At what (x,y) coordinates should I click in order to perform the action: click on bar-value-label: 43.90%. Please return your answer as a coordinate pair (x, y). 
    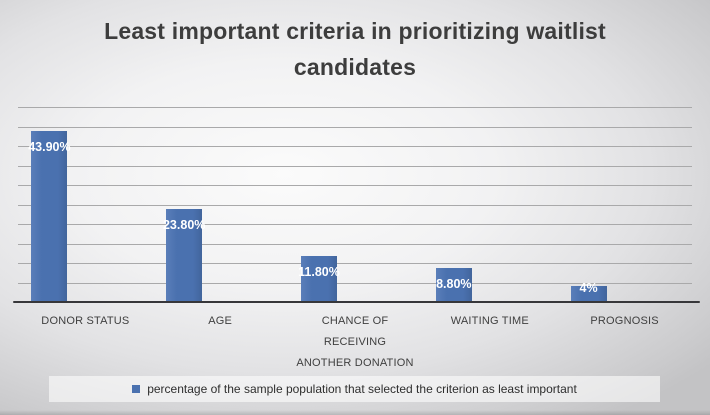
    Looking at the image, I should click on (49, 146).